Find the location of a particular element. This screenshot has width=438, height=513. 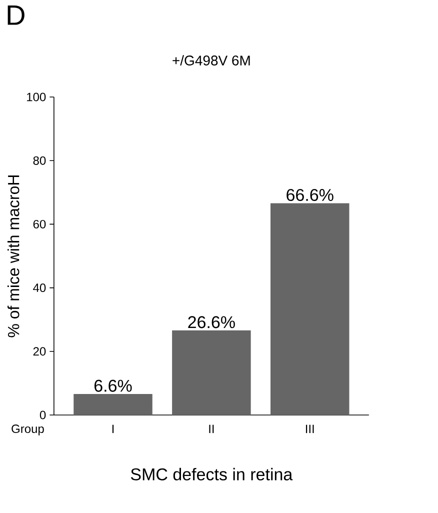

y-tick-label: 0 is located at coordinates (43, 415).